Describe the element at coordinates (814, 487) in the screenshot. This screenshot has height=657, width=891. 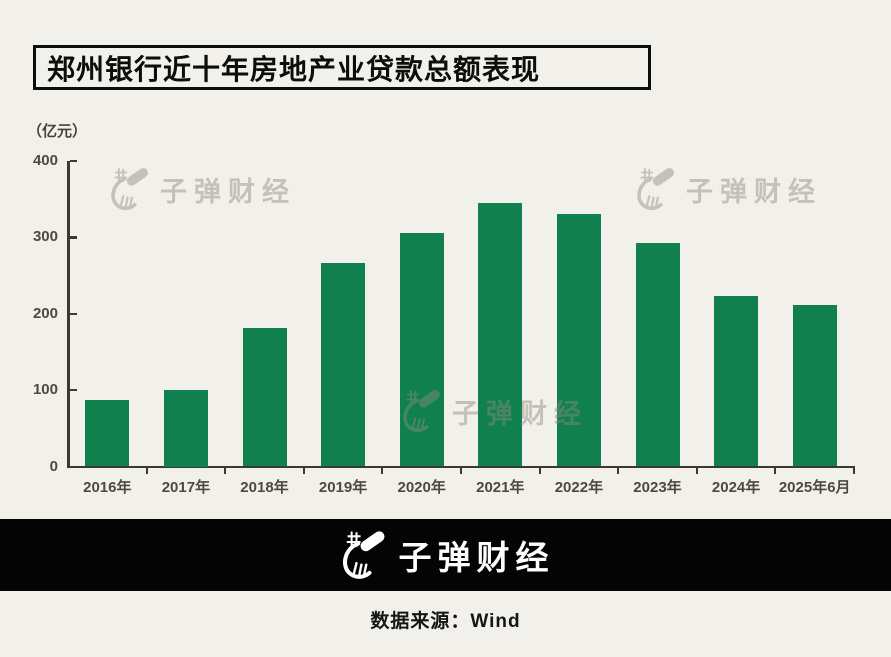
I see `x-axis-label: 2025年6月` at that location.